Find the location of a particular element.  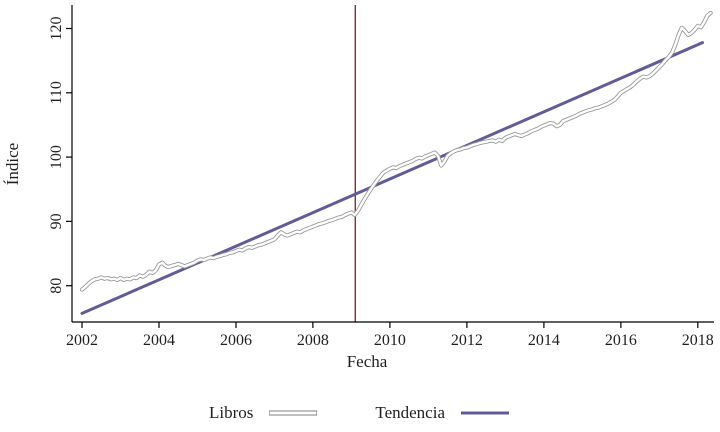

legend-label-libros: Libros is located at coordinates (231, 412).